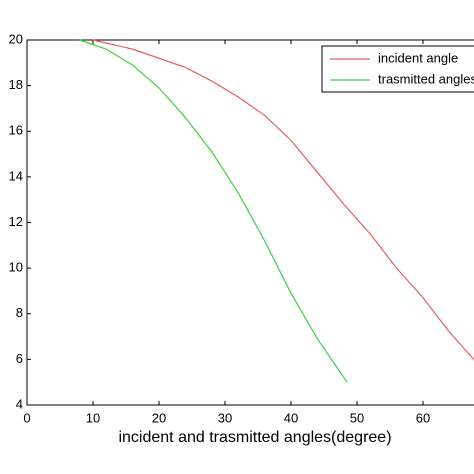 This screenshot has height=474, width=474. What do you see at coordinates (426, 78) in the screenshot?
I see `legend-label: trasmitted angles` at bounding box center [426, 78].